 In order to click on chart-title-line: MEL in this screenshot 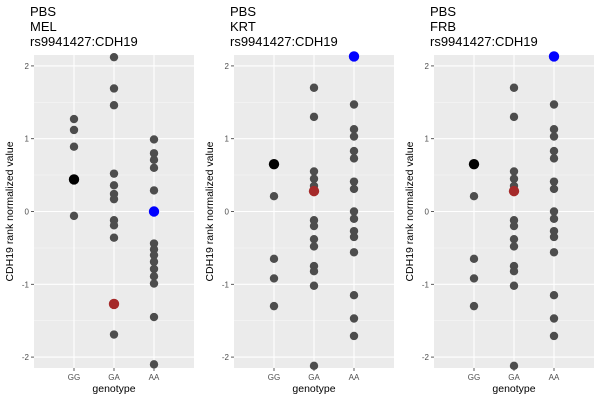, I will do `click(43, 26)`.